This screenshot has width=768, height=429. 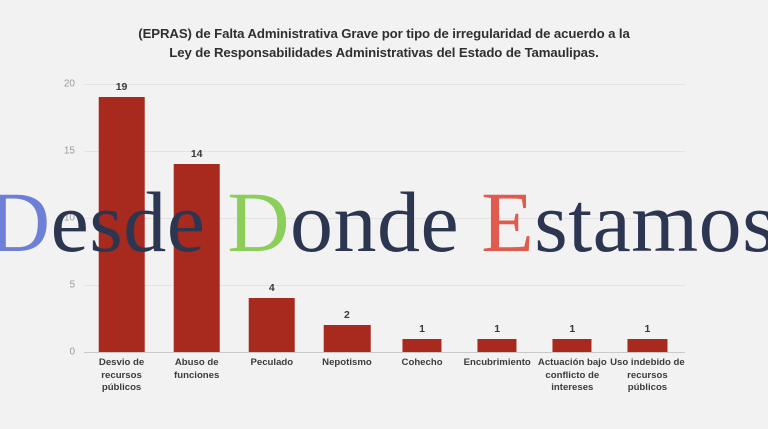 I want to click on y-axis-tick-label: 5, so click(x=72, y=285).